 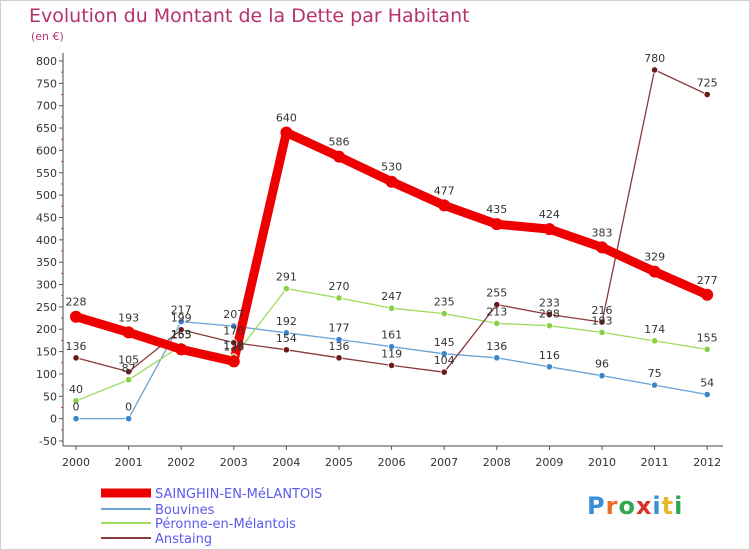 I want to click on data-label: 87, so click(x=129, y=368).